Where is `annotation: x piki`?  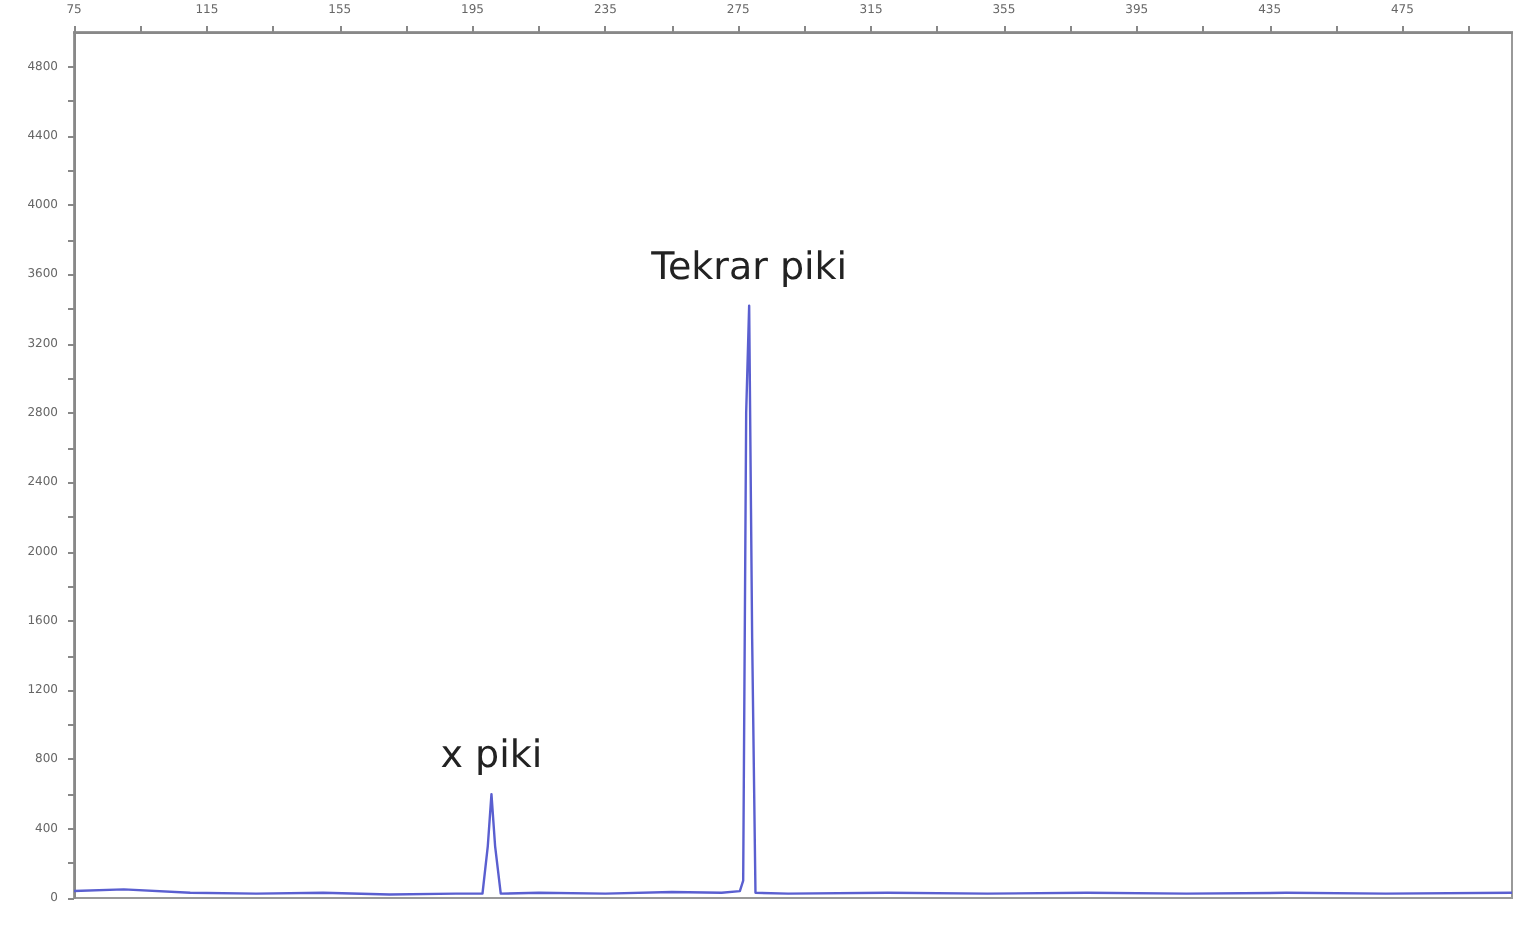
annotation: x piki is located at coordinates (491, 755).